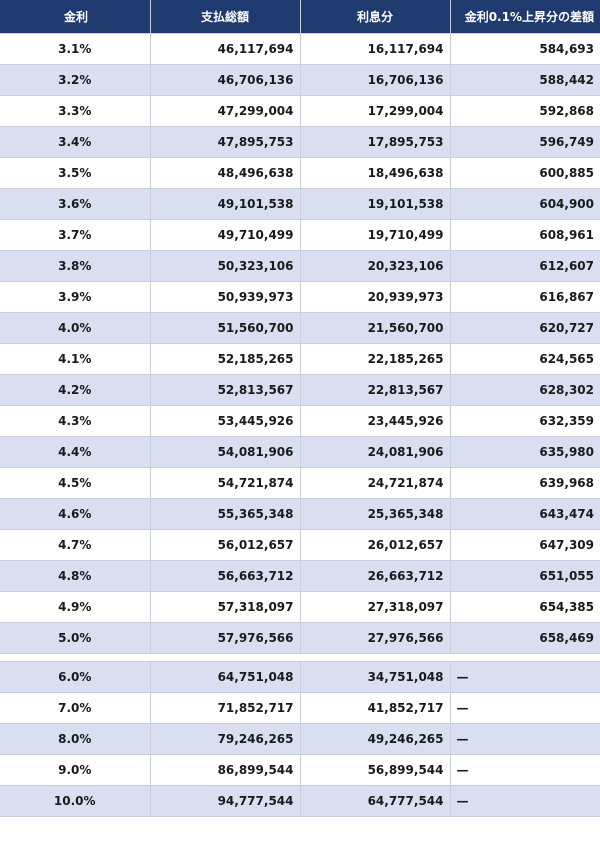 Image resolution: width=600 pixels, height=851 pixels. What do you see at coordinates (225, 739) in the screenshot?
I see `total-cell: 79,246,265` at bounding box center [225, 739].